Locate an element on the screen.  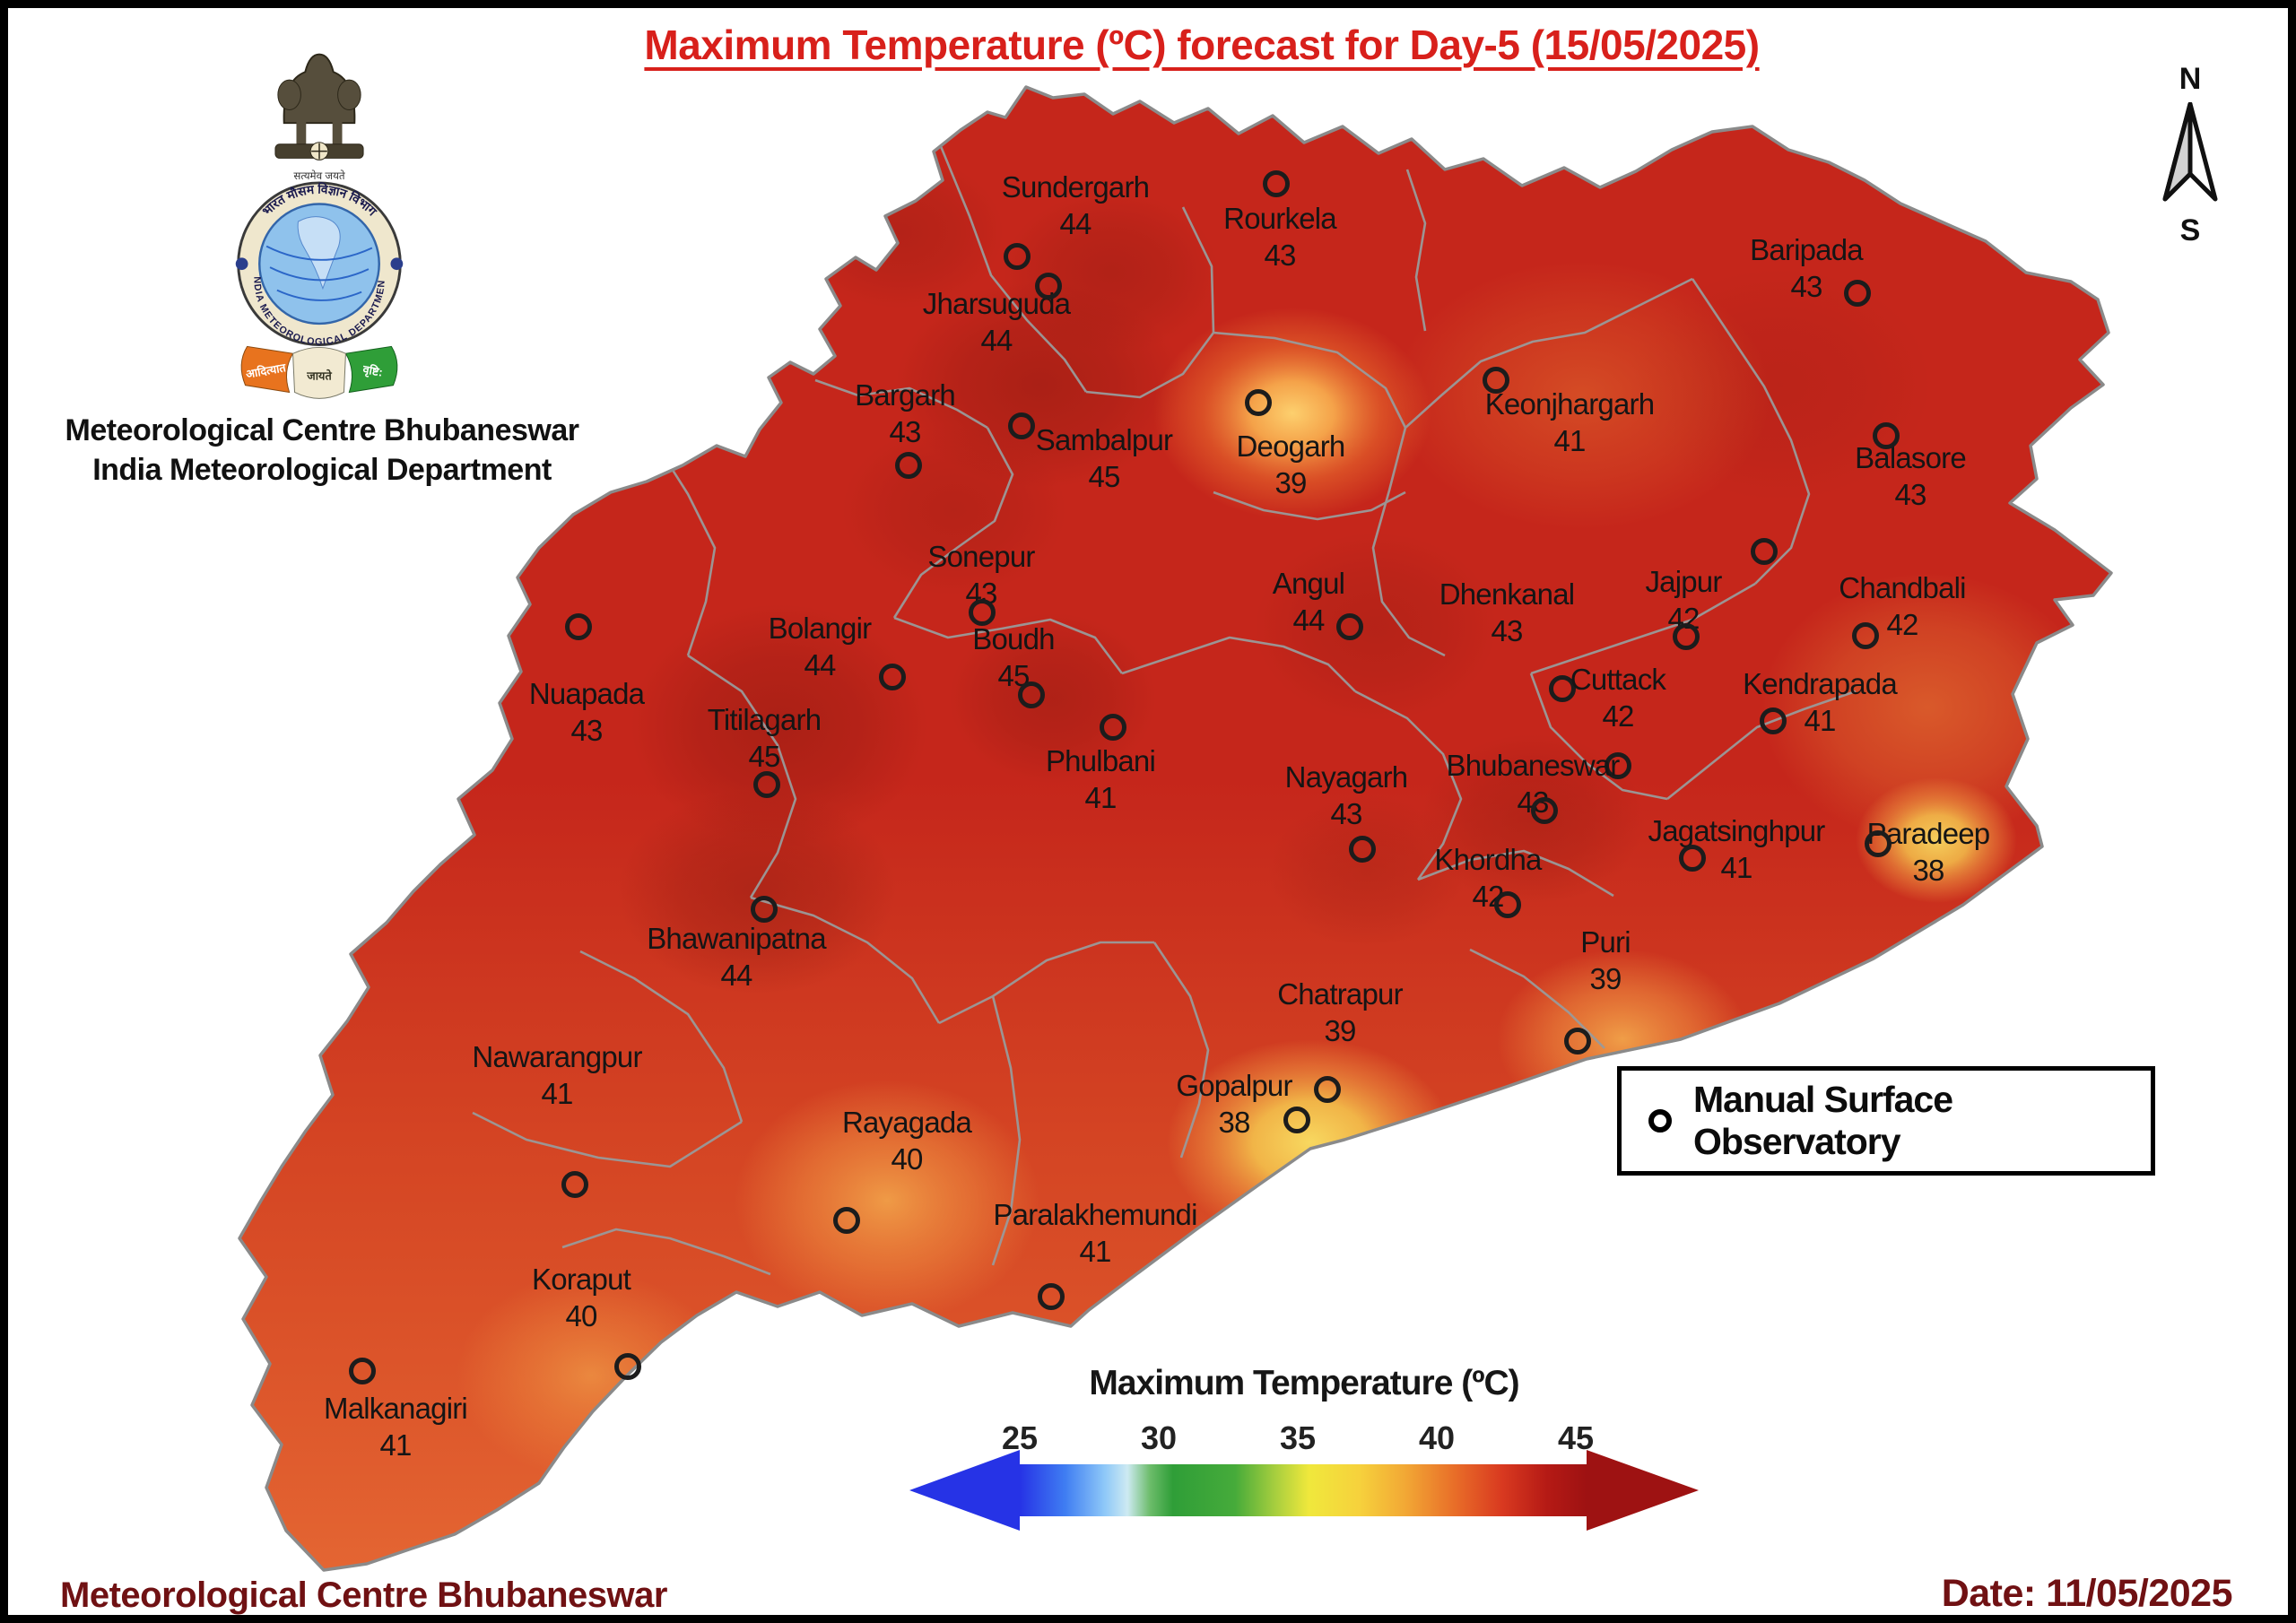
compass-south-label: S is located at coordinates (2190, 230).